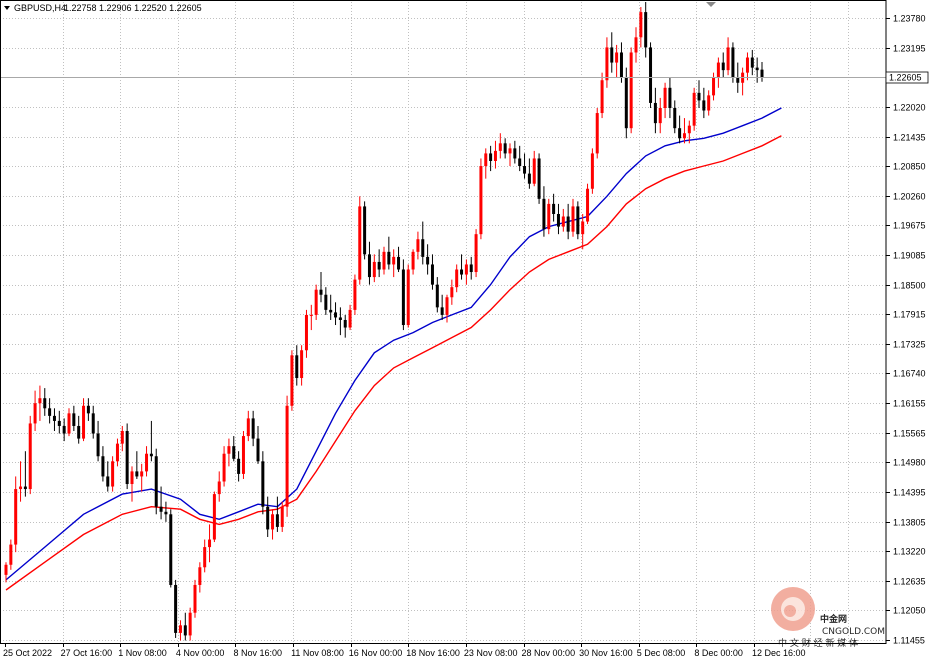 The width and height of the screenshot is (930, 666). What do you see at coordinates (779, 653) in the screenshot?
I see `time-tick-label: 12 Dec 16:00` at bounding box center [779, 653].